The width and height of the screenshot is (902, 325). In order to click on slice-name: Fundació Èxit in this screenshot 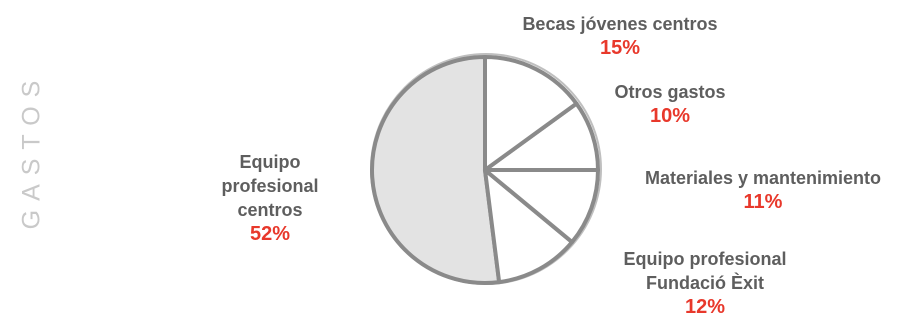, I will do `click(704, 283)`.